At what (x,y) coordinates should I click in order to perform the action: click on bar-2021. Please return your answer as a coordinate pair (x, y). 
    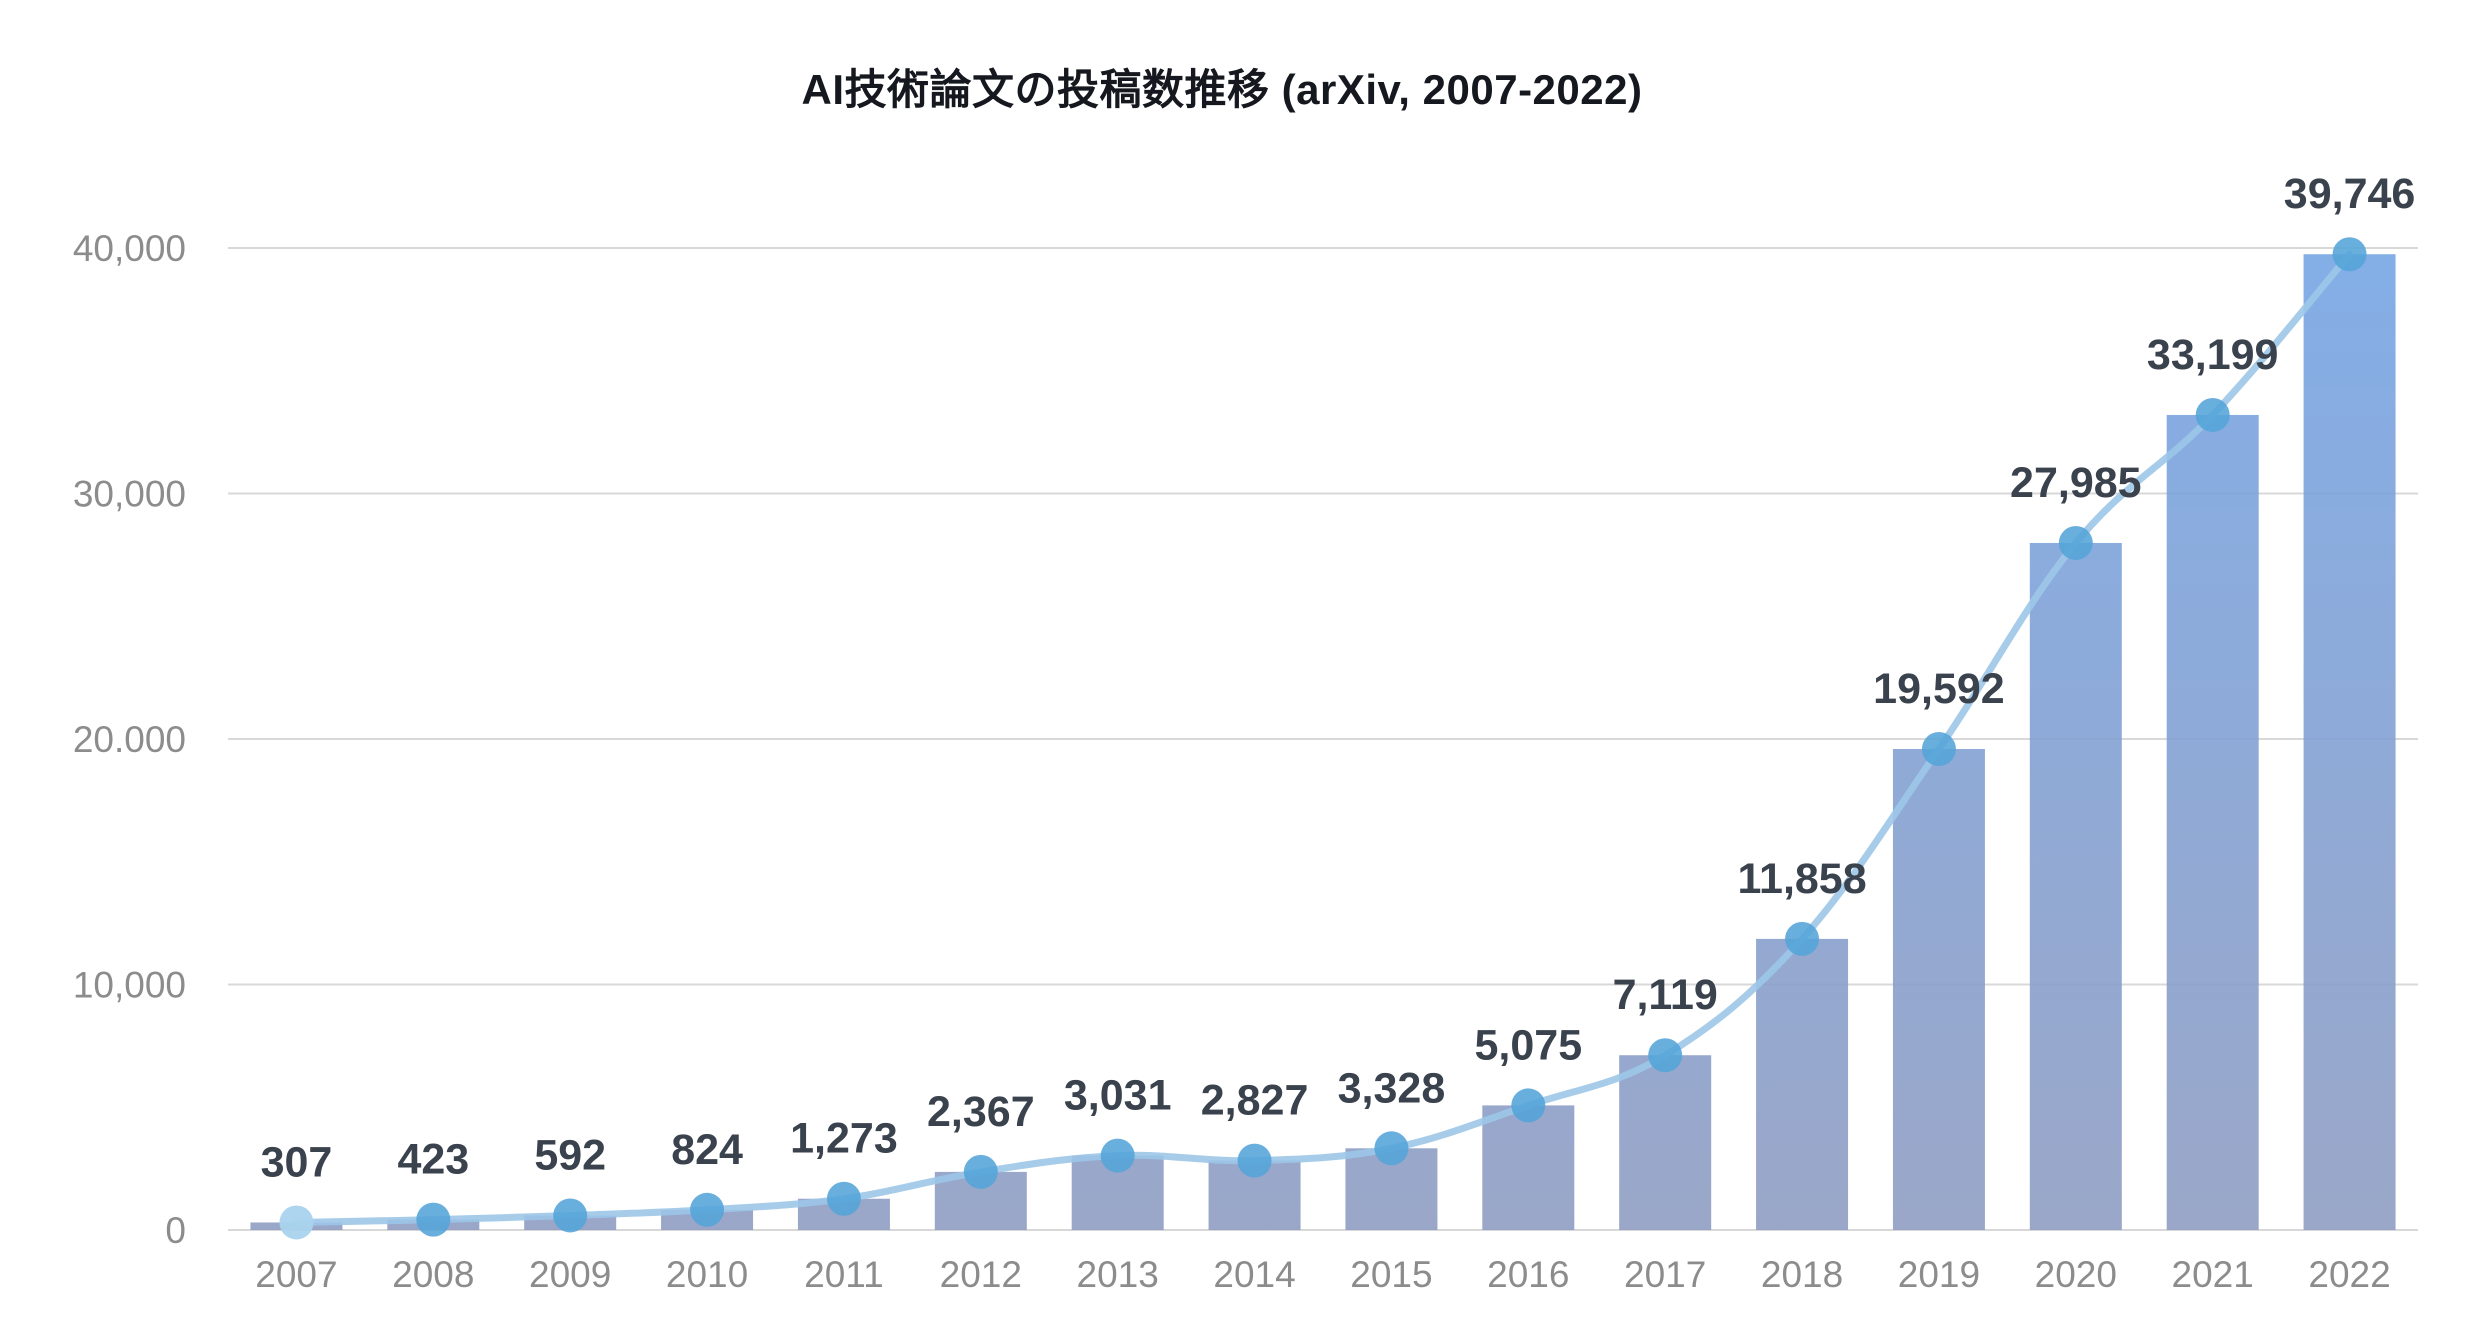
    Looking at the image, I should click on (2212, 822).